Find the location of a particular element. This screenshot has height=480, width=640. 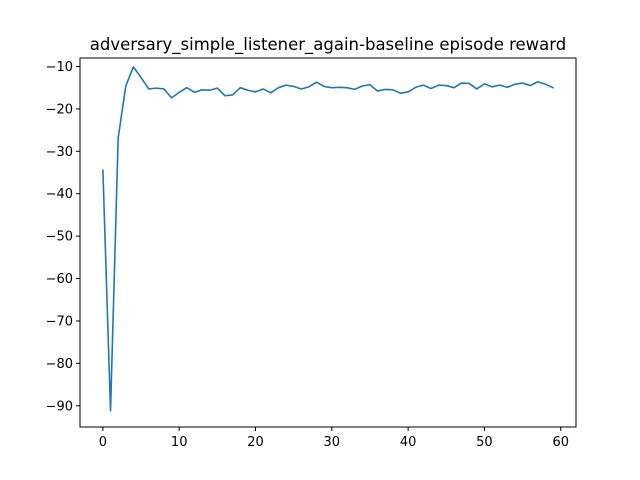

y-tick-label: −30 is located at coordinates (59, 152).